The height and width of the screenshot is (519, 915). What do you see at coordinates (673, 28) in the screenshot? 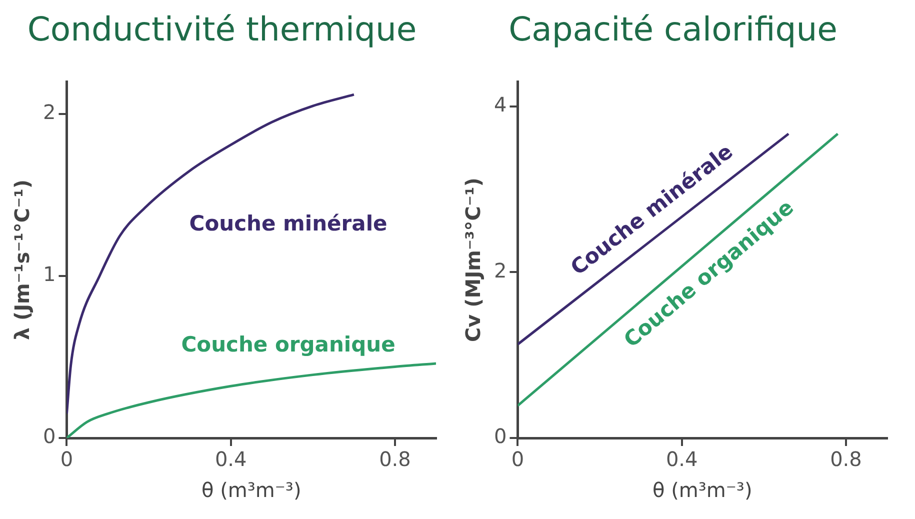
I see `chart-title: Capacité calorifique` at bounding box center [673, 28].